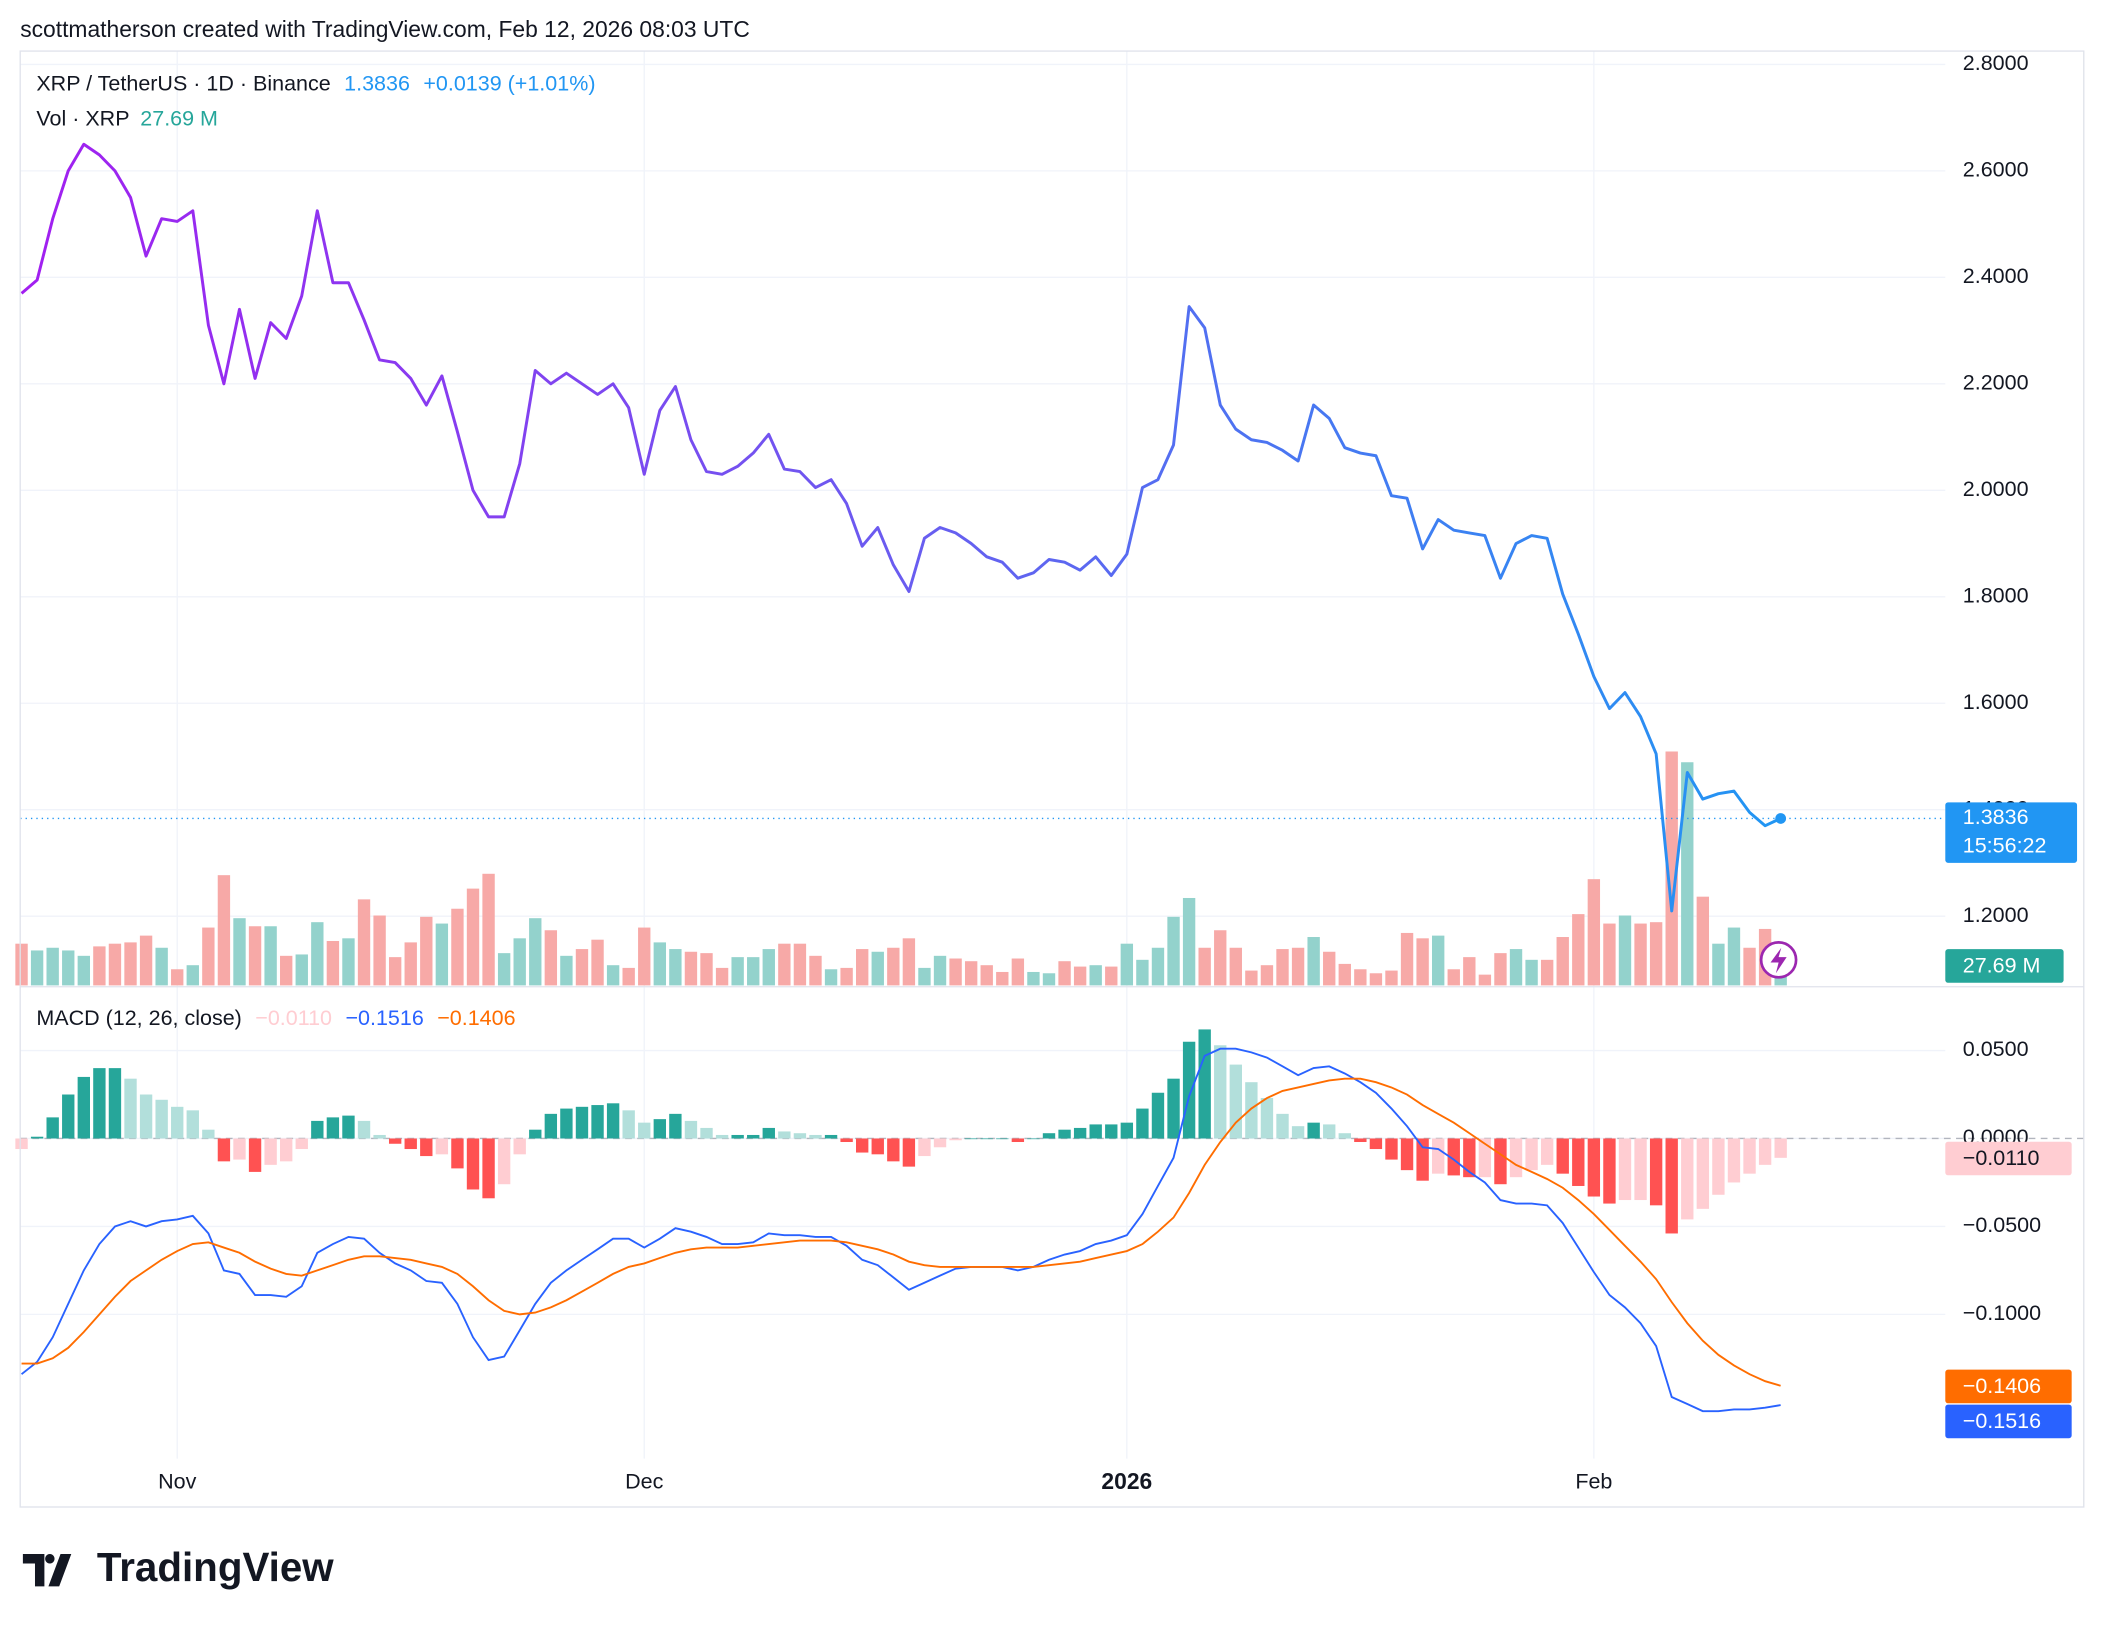 Image resolution: width=2108 pixels, height=1628 pixels. Describe the element at coordinates (1996, 170) in the screenshot. I see `y-tick-label: 2.6000` at that location.